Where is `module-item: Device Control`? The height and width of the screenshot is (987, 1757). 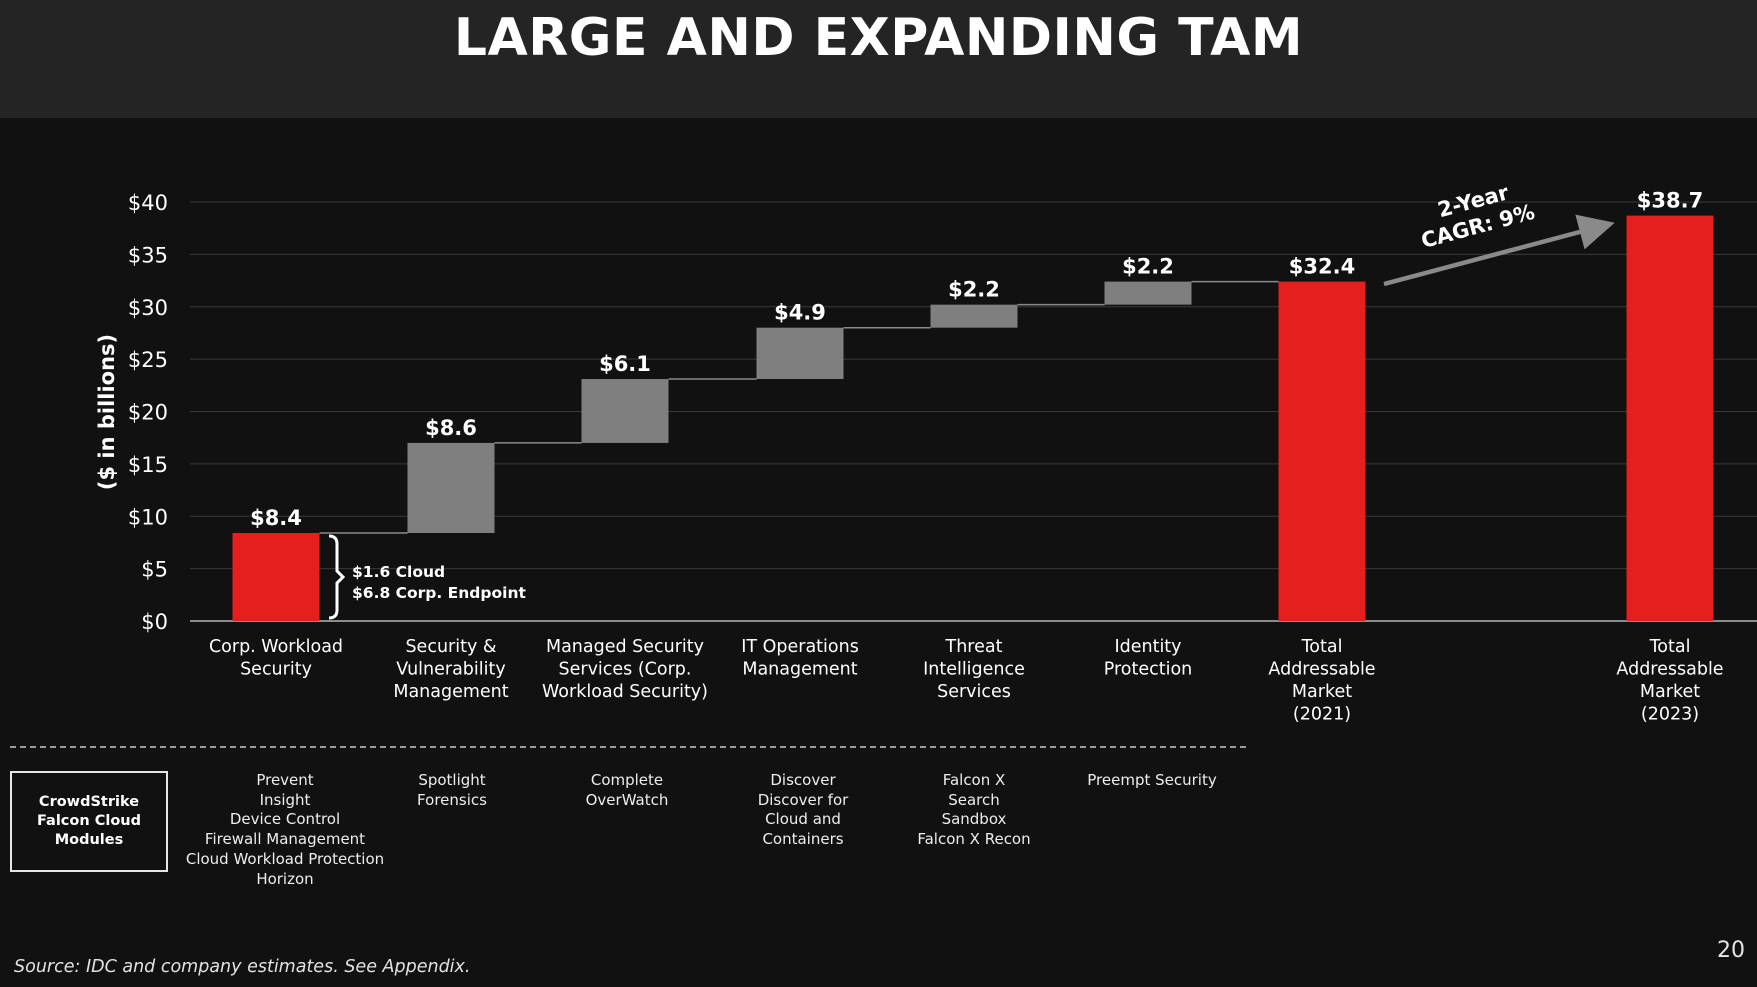 module-item: Device Control is located at coordinates (285, 819).